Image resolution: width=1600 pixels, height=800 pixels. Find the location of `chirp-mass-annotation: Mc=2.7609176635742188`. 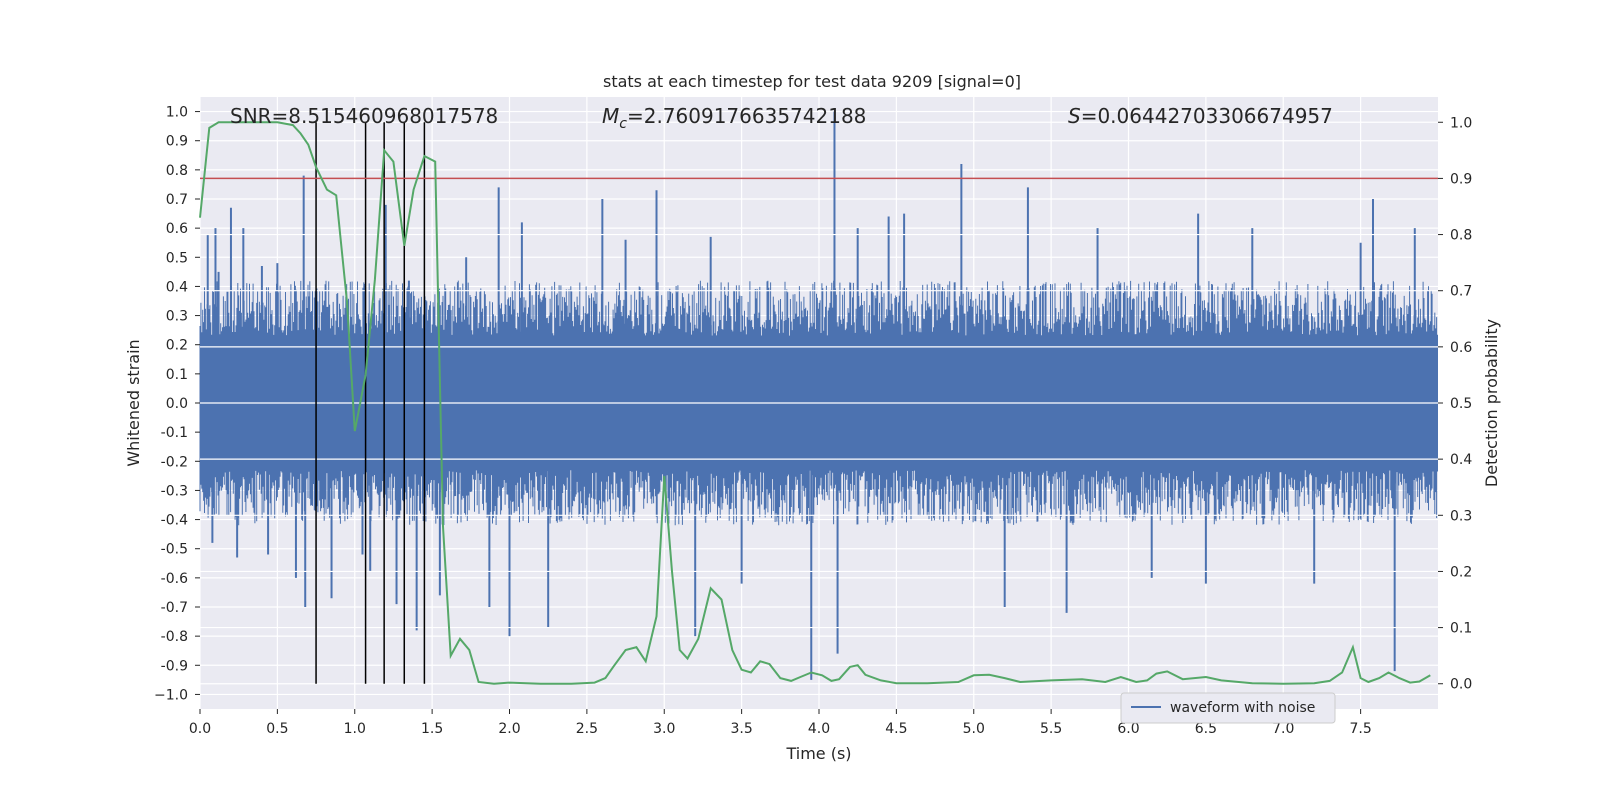

chirp-mass-annotation: Mc=2.7609176635742188 is located at coordinates (734, 118).